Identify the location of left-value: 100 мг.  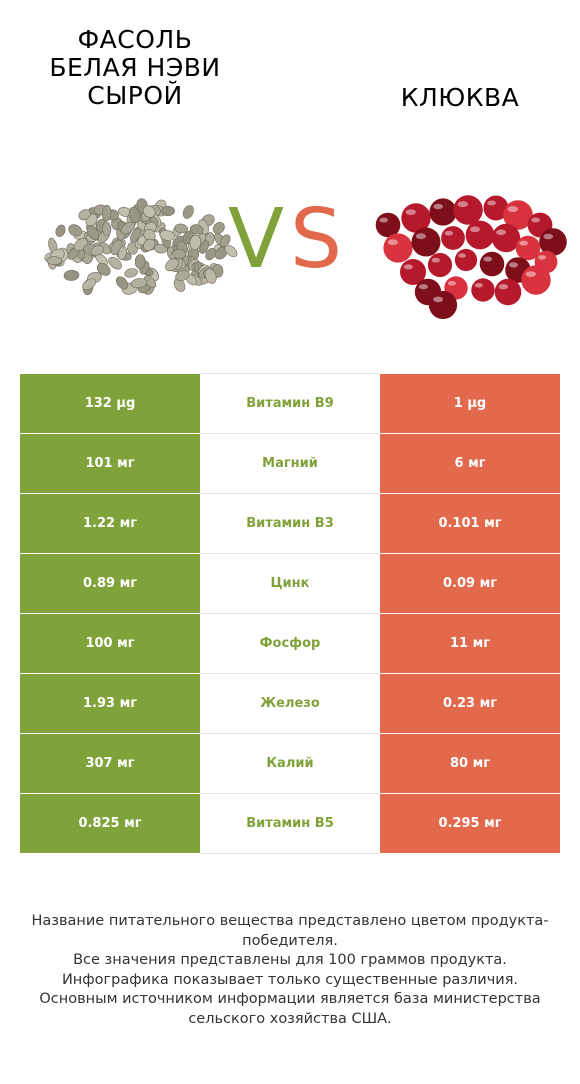
(110, 643).